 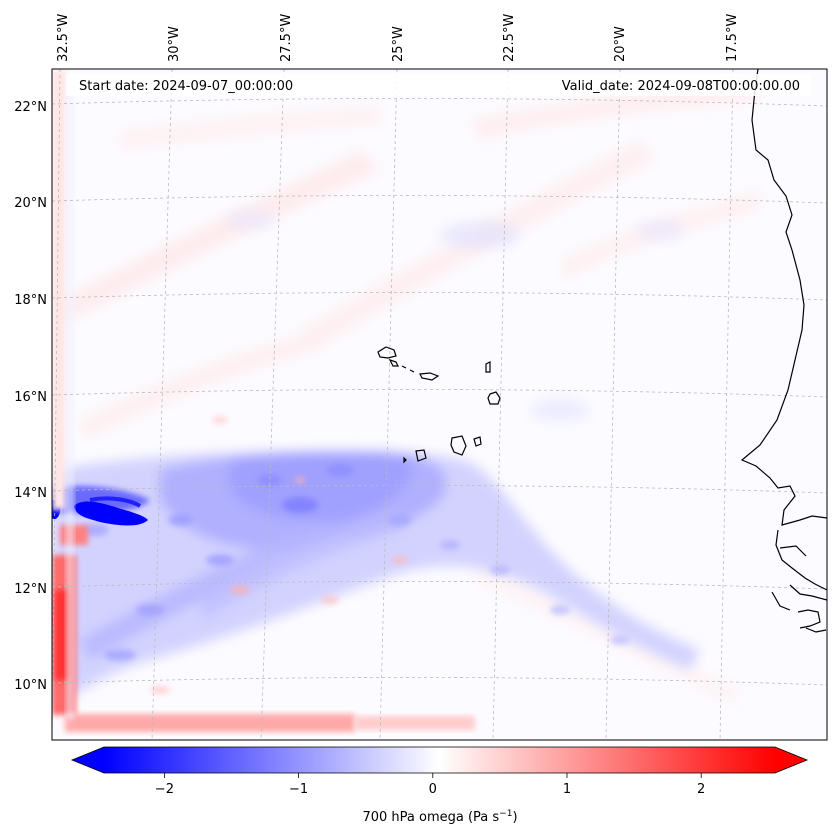 What do you see at coordinates (620, 44) in the screenshot?
I see `lon-label: 20°W` at bounding box center [620, 44].